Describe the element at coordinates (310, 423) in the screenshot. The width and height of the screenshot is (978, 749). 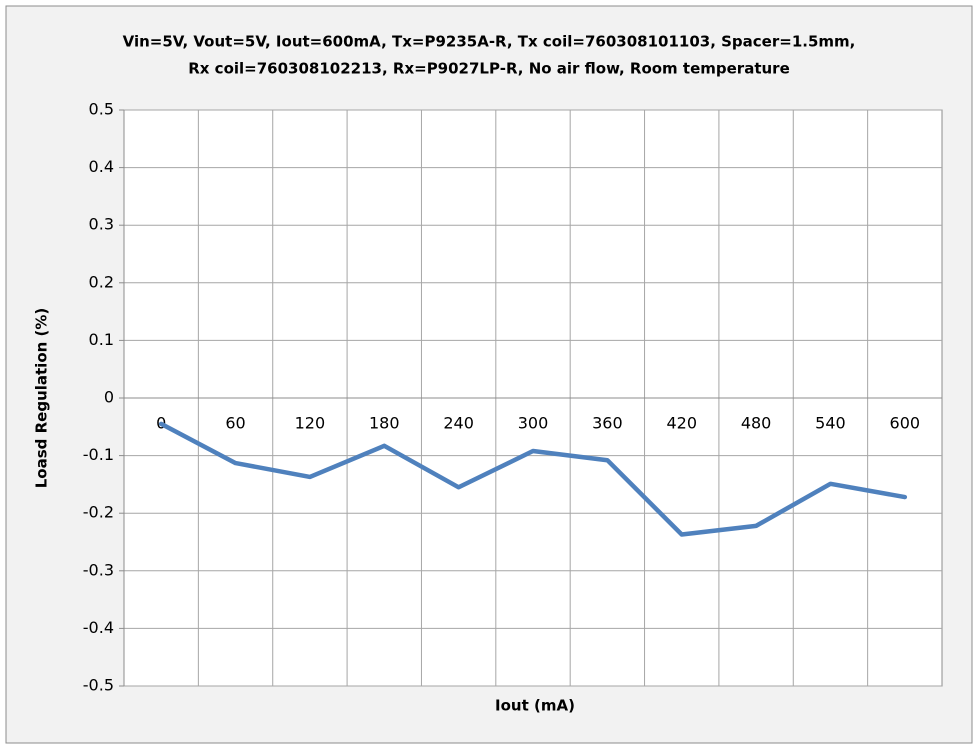
I see `x-tick-label: 120` at that location.